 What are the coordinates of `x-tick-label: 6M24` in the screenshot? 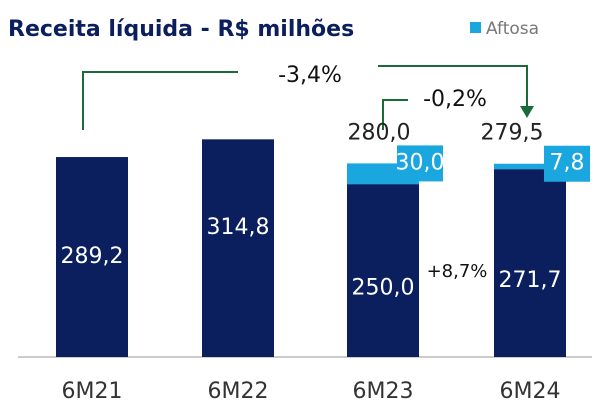 It's located at (530, 391).